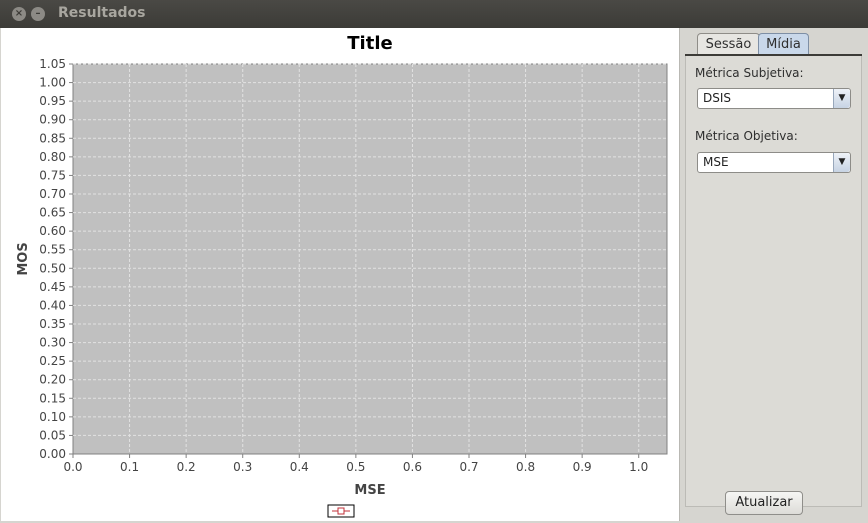  Describe the element at coordinates (525, 467) in the screenshot. I see `x-tick-label: 0.8` at that location.